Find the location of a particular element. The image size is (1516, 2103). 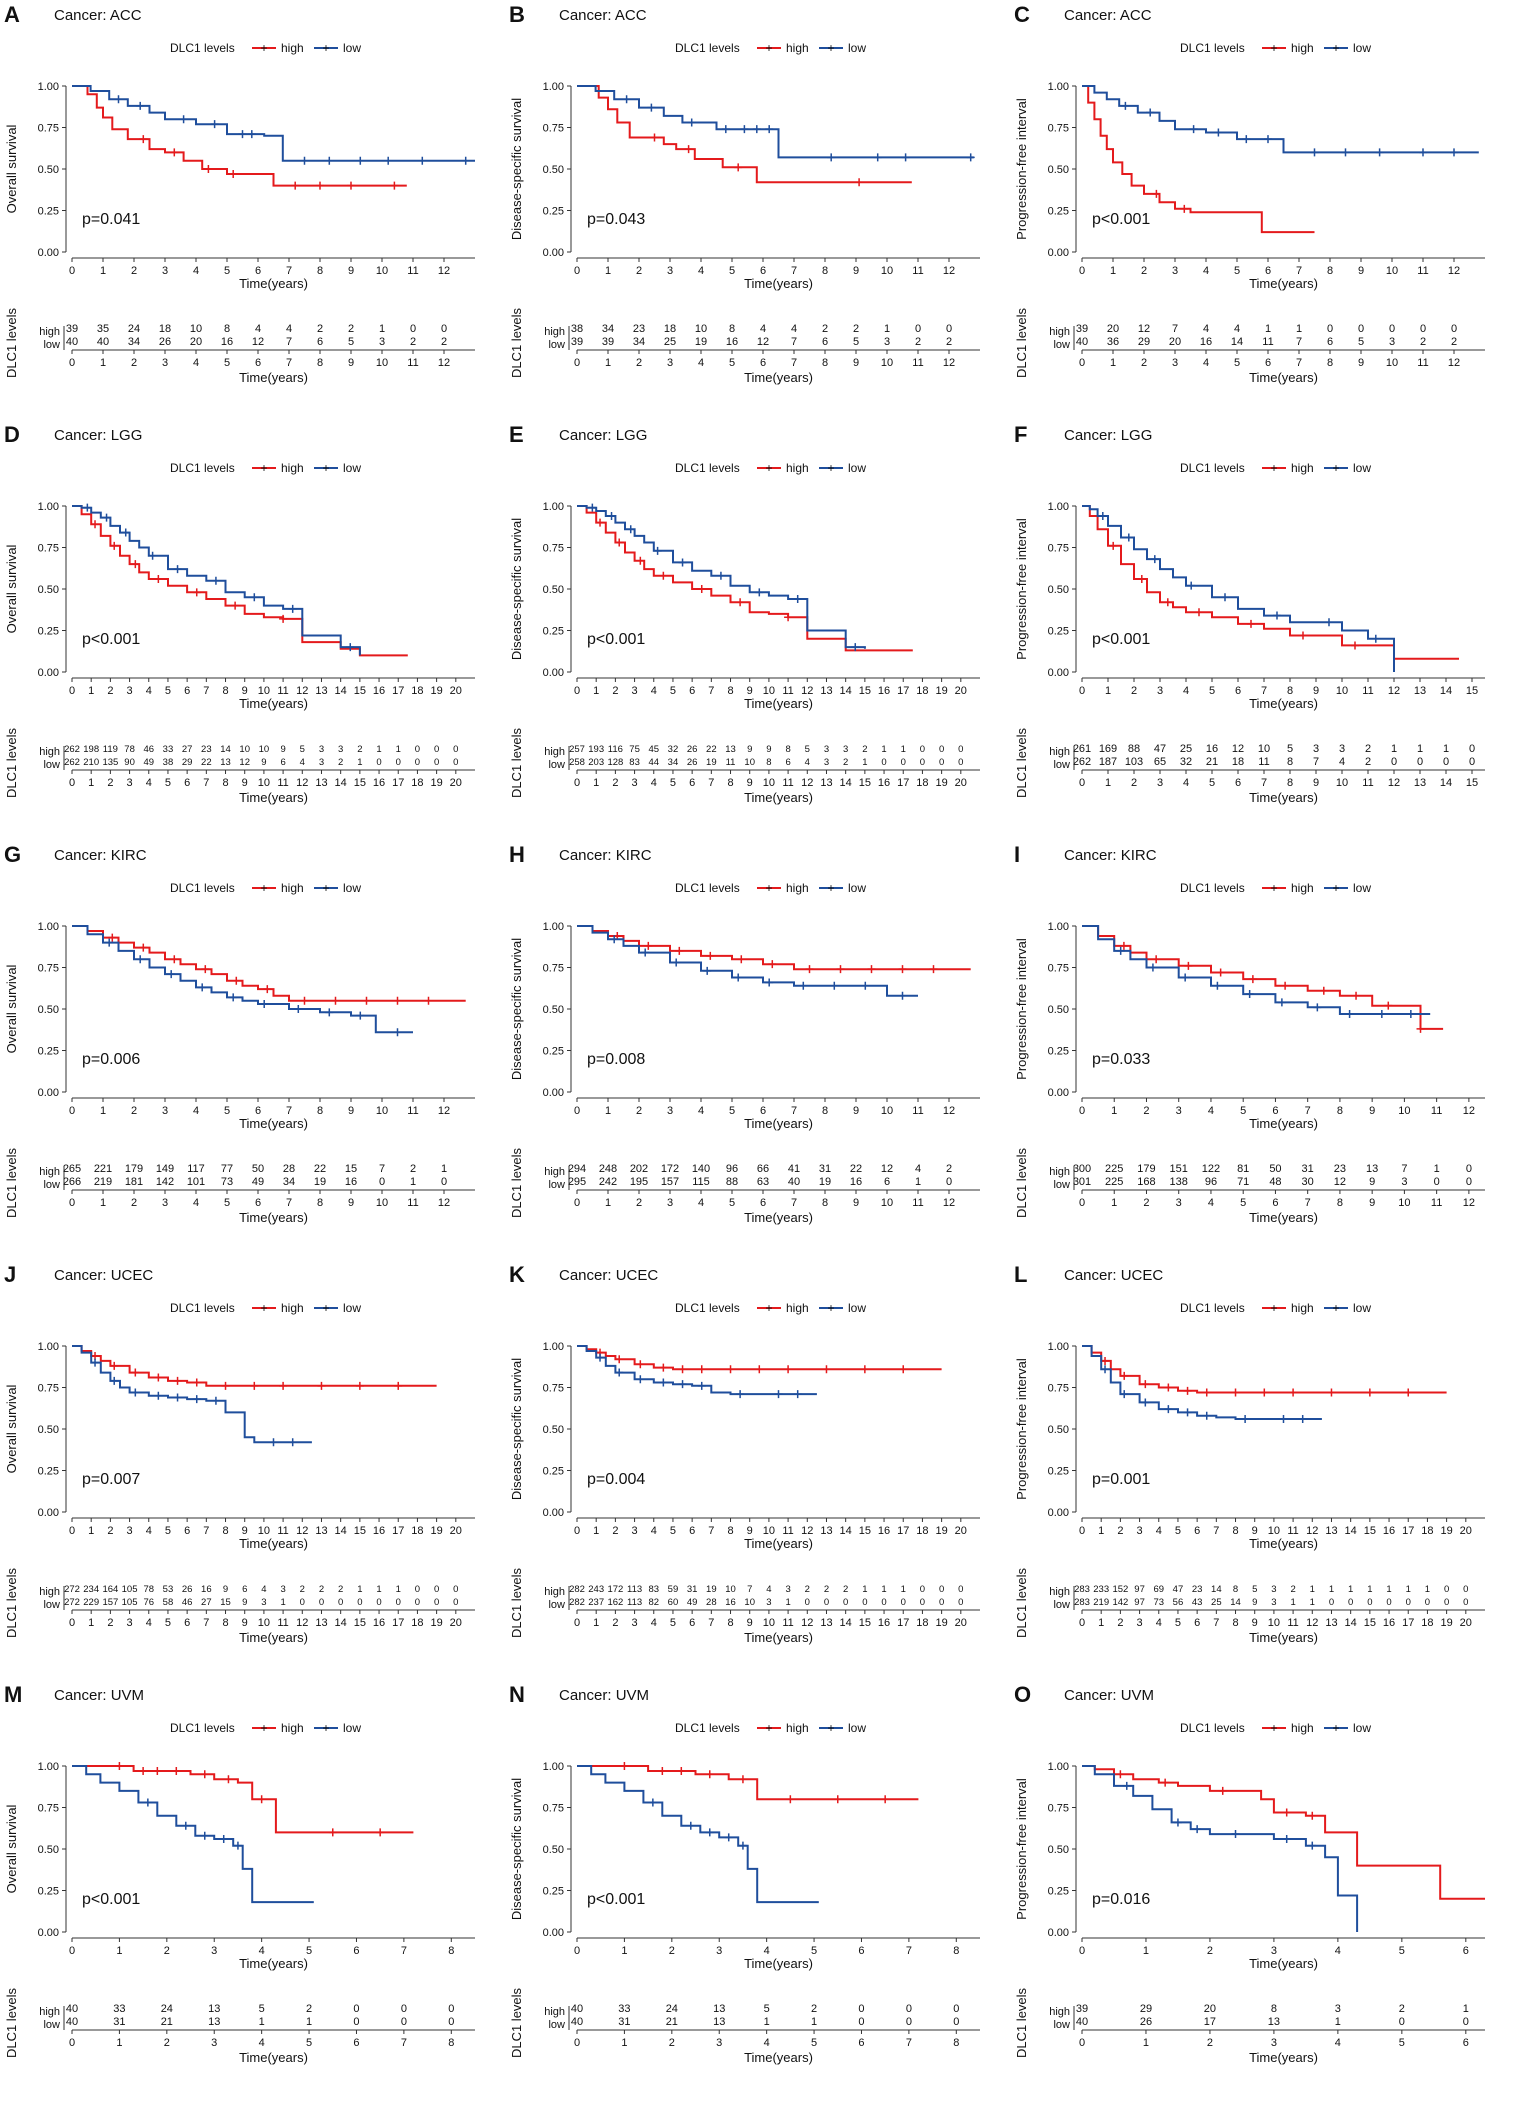

panel-letter: A is located at coordinates (12, 14).